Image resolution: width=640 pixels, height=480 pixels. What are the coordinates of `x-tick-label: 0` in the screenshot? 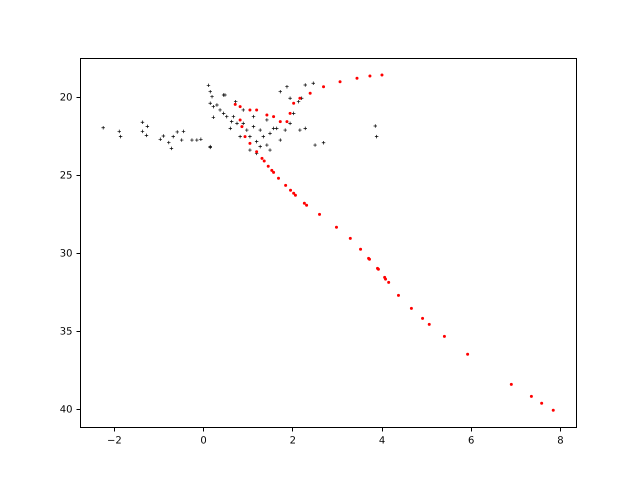 It's located at (203, 441).